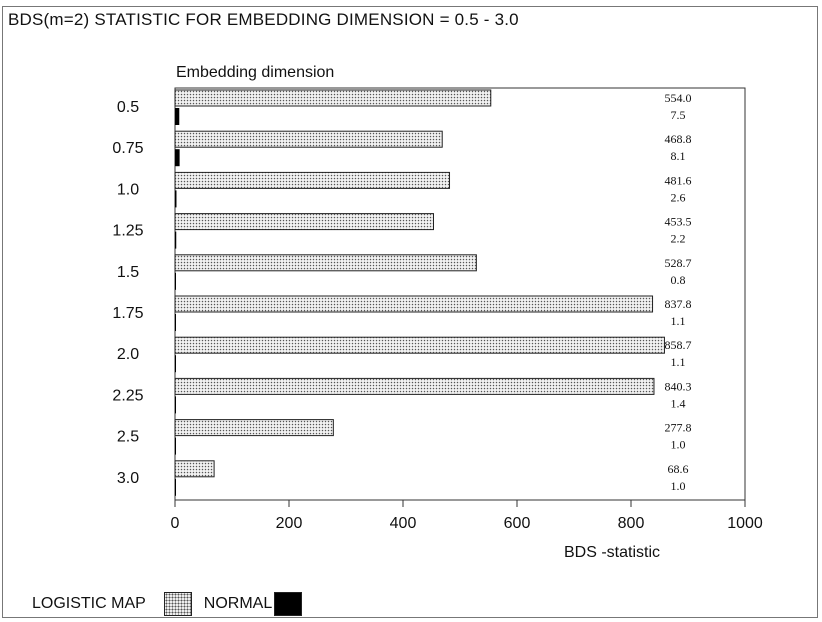 The image size is (822, 622). What do you see at coordinates (745, 523) in the screenshot?
I see `x-tick-label: 1000` at bounding box center [745, 523].